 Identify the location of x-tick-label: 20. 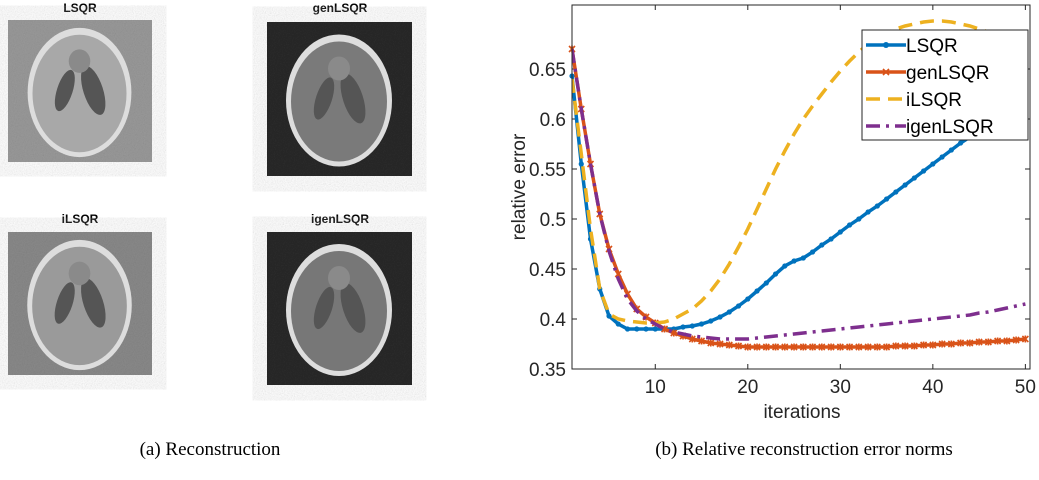
(747, 387).